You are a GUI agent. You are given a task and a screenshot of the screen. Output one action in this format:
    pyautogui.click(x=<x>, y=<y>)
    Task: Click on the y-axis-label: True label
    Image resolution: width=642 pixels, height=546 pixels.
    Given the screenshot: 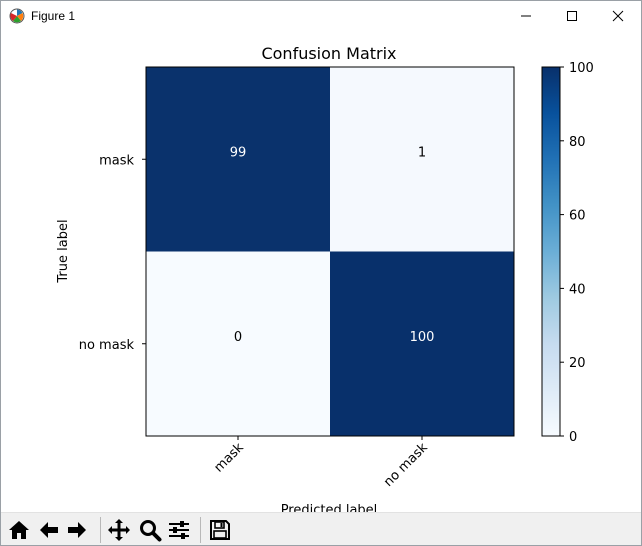 What is the action you would take?
    pyautogui.click(x=63, y=251)
    